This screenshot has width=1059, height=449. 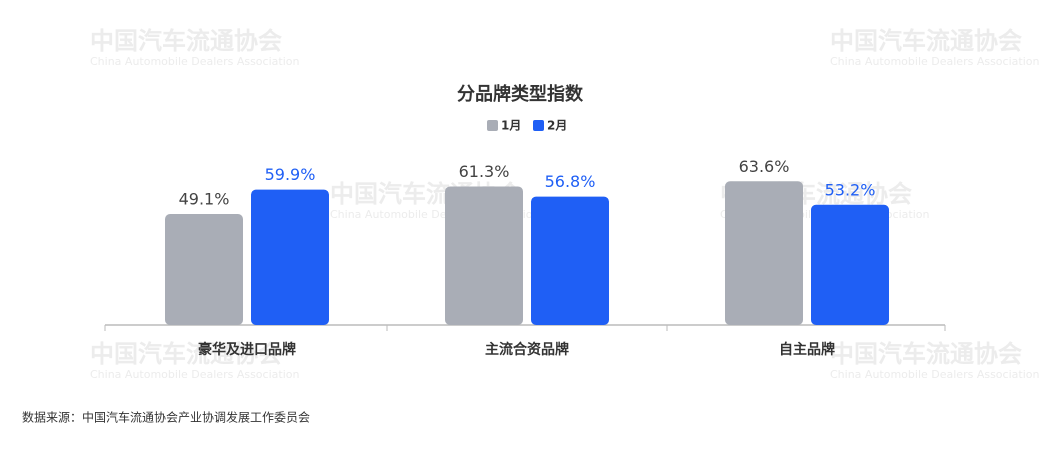 What do you see at coordinates (290, 174) in the screenshot?
I see `value-label: 59.9%` at bounding box center [290, 174].